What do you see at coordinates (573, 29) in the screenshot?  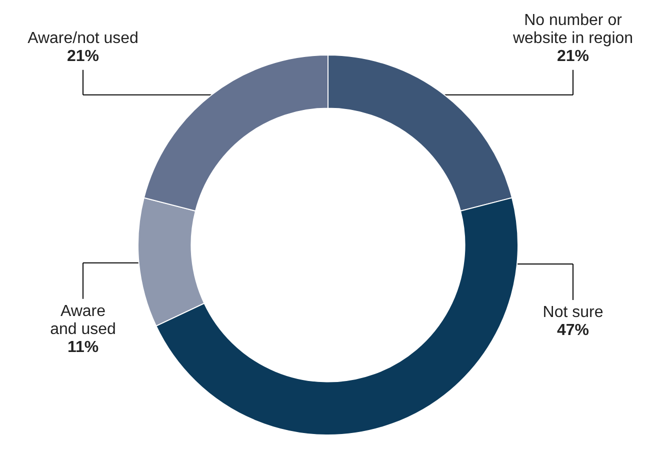 I see `slice-label: No number or website in region` at bounding box center [573, 29].